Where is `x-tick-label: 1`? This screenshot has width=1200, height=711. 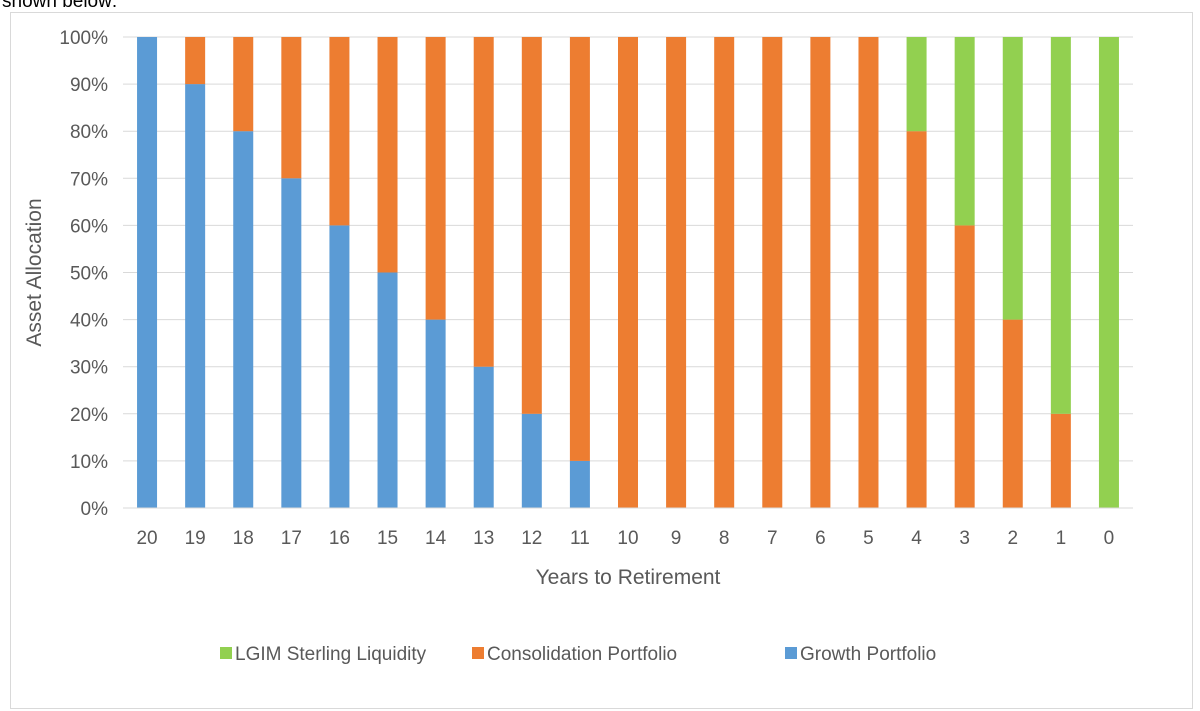
x-tick-label: 1 is located at coordinates (1061, 538).